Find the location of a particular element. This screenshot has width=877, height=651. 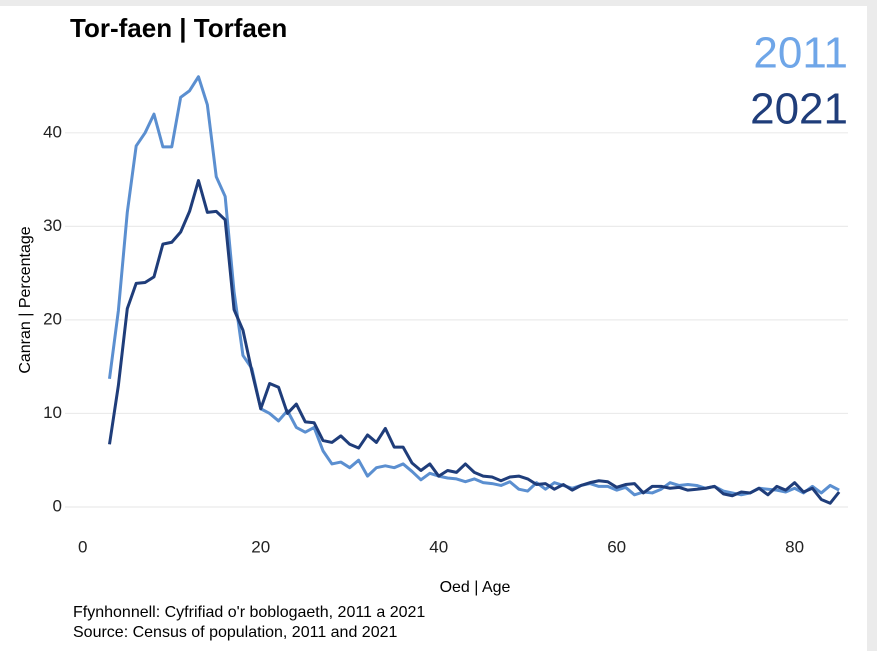

y-tick-label: 10 is located at coordinates (52, 412).